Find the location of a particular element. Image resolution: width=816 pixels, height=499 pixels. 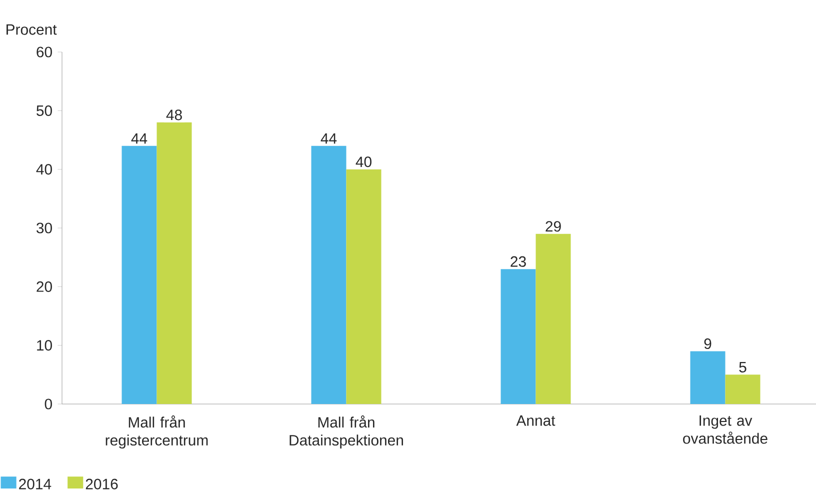

x-tick-label: Mall från Datainspektionen is located at coordinates (347, 432).